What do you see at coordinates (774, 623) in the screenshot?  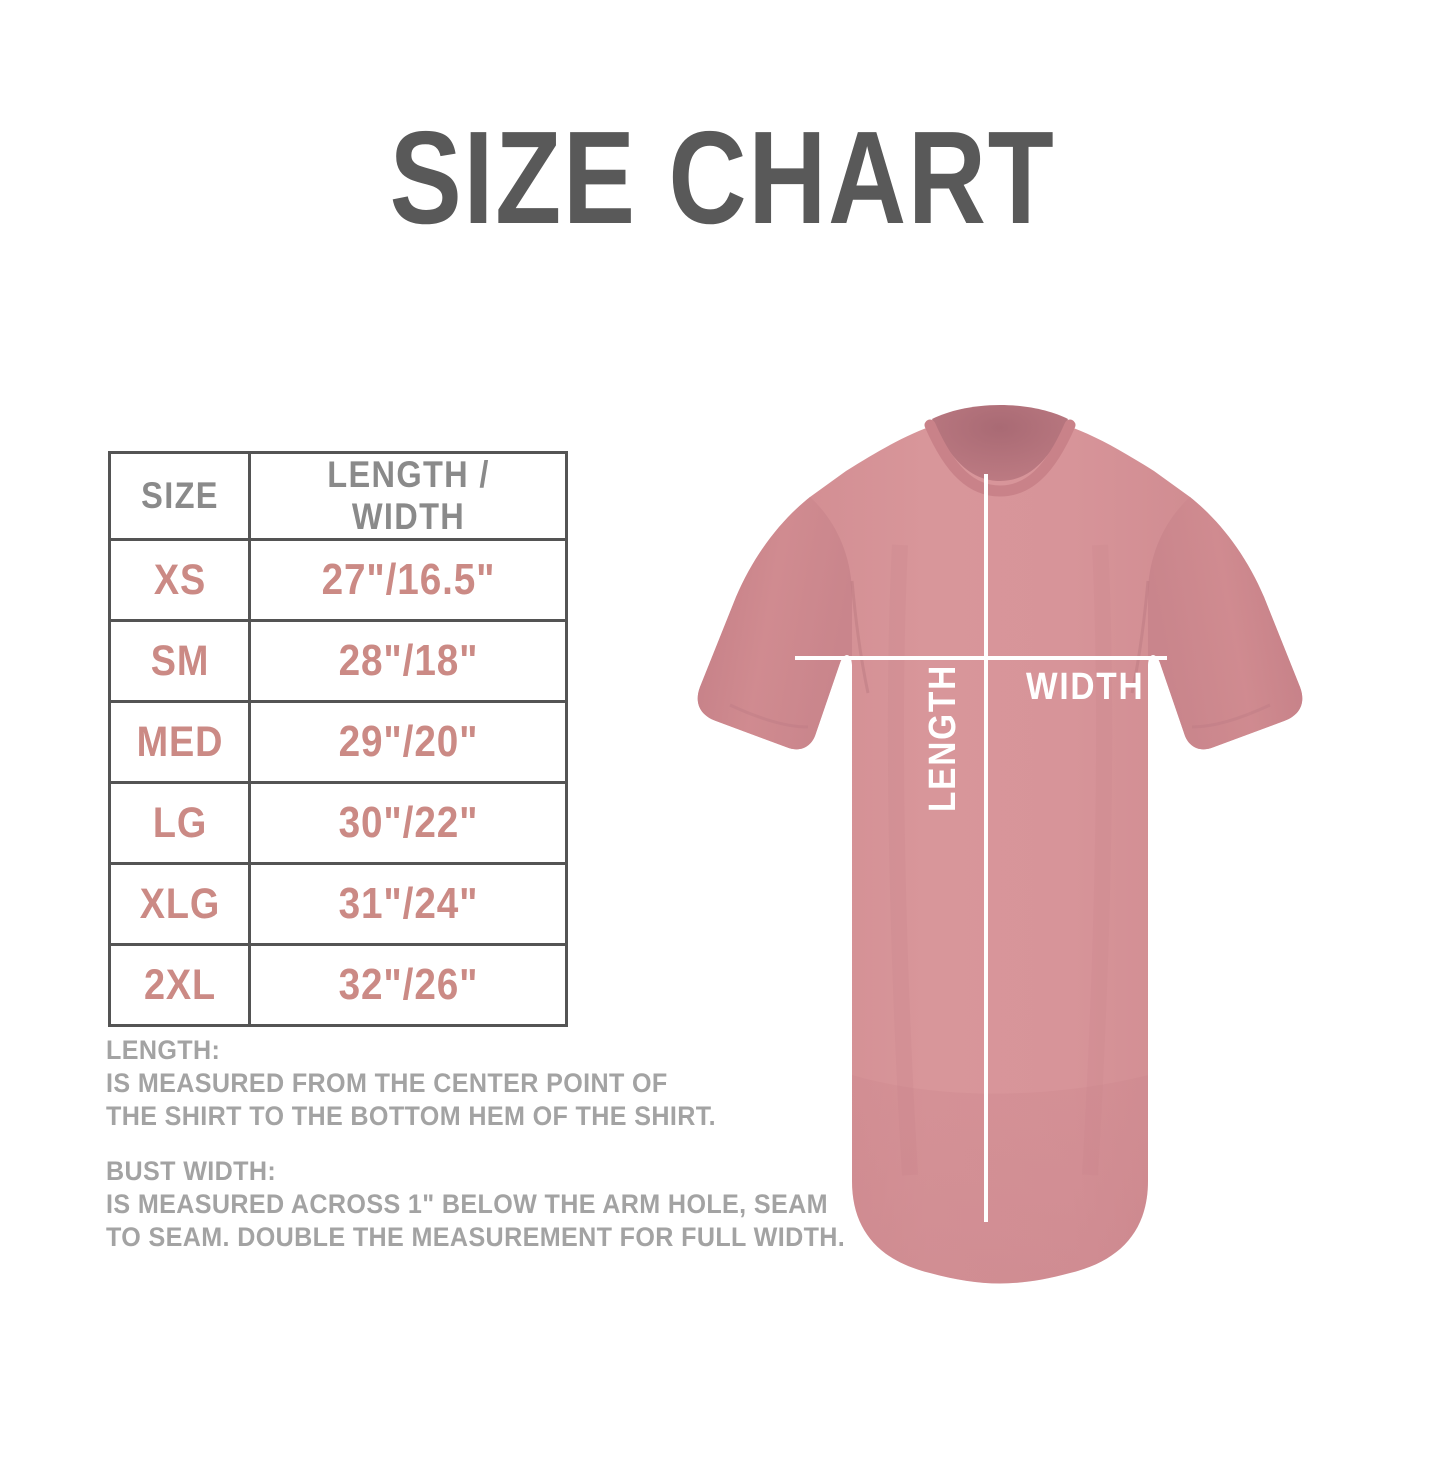 I see `shirt-left-sleeve` at bounding box center [774, 623].